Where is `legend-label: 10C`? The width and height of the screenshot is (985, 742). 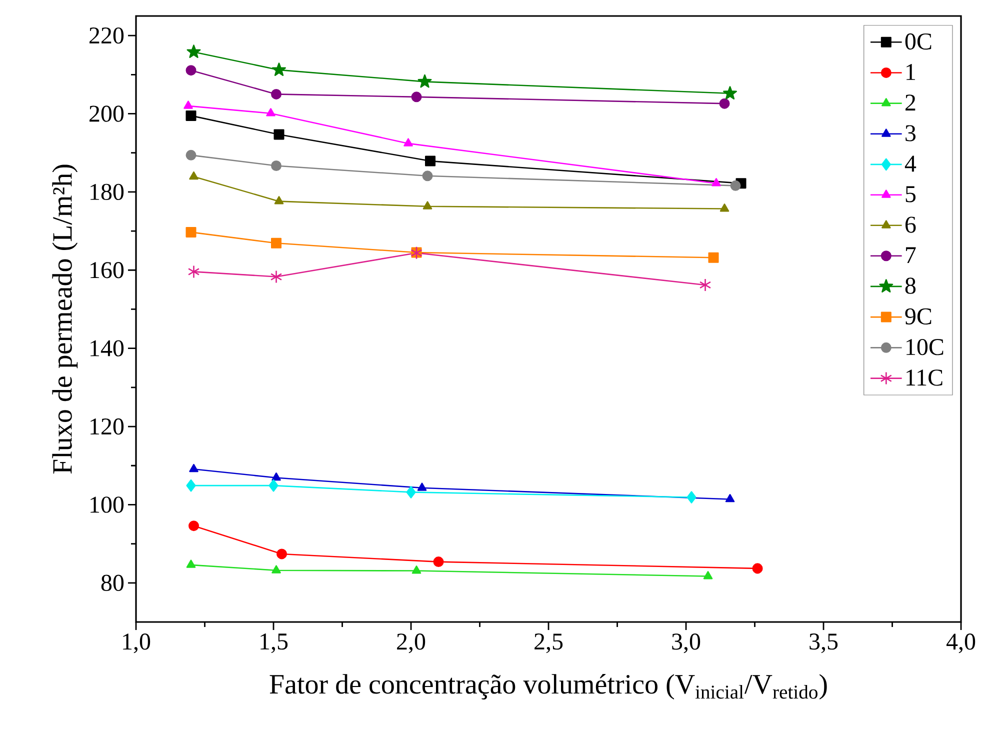 legend-label: 10C is located at coordinates (925, 347).